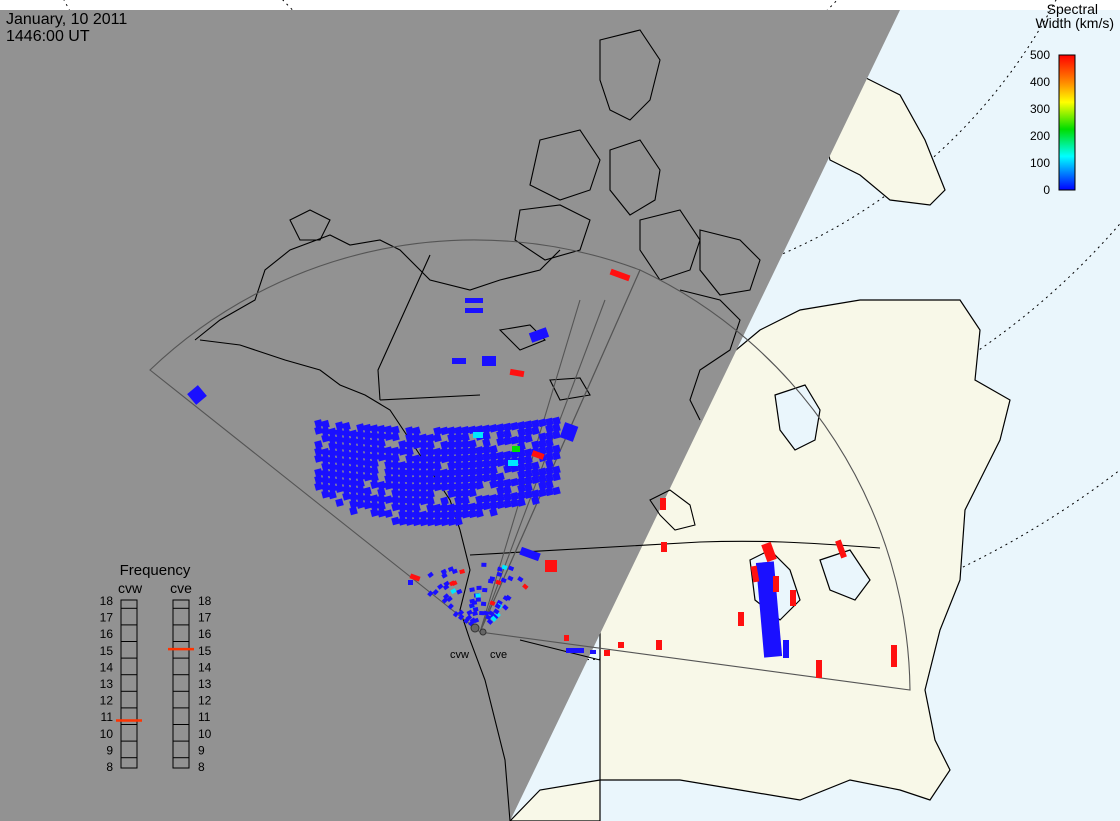 The image size is (1120, 821). Describe the element at coordinates (205, 601) in the screenshot. I see `frequency-scale-label: 18` at that location.